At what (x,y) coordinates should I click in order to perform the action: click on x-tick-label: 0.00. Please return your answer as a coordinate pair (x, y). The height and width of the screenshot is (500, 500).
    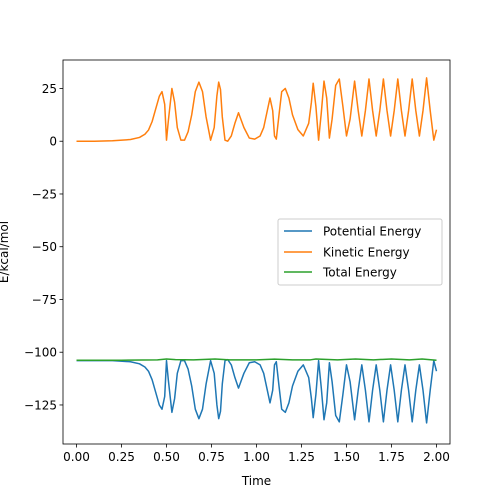
    Looking at the image, I should click on (76, 457).